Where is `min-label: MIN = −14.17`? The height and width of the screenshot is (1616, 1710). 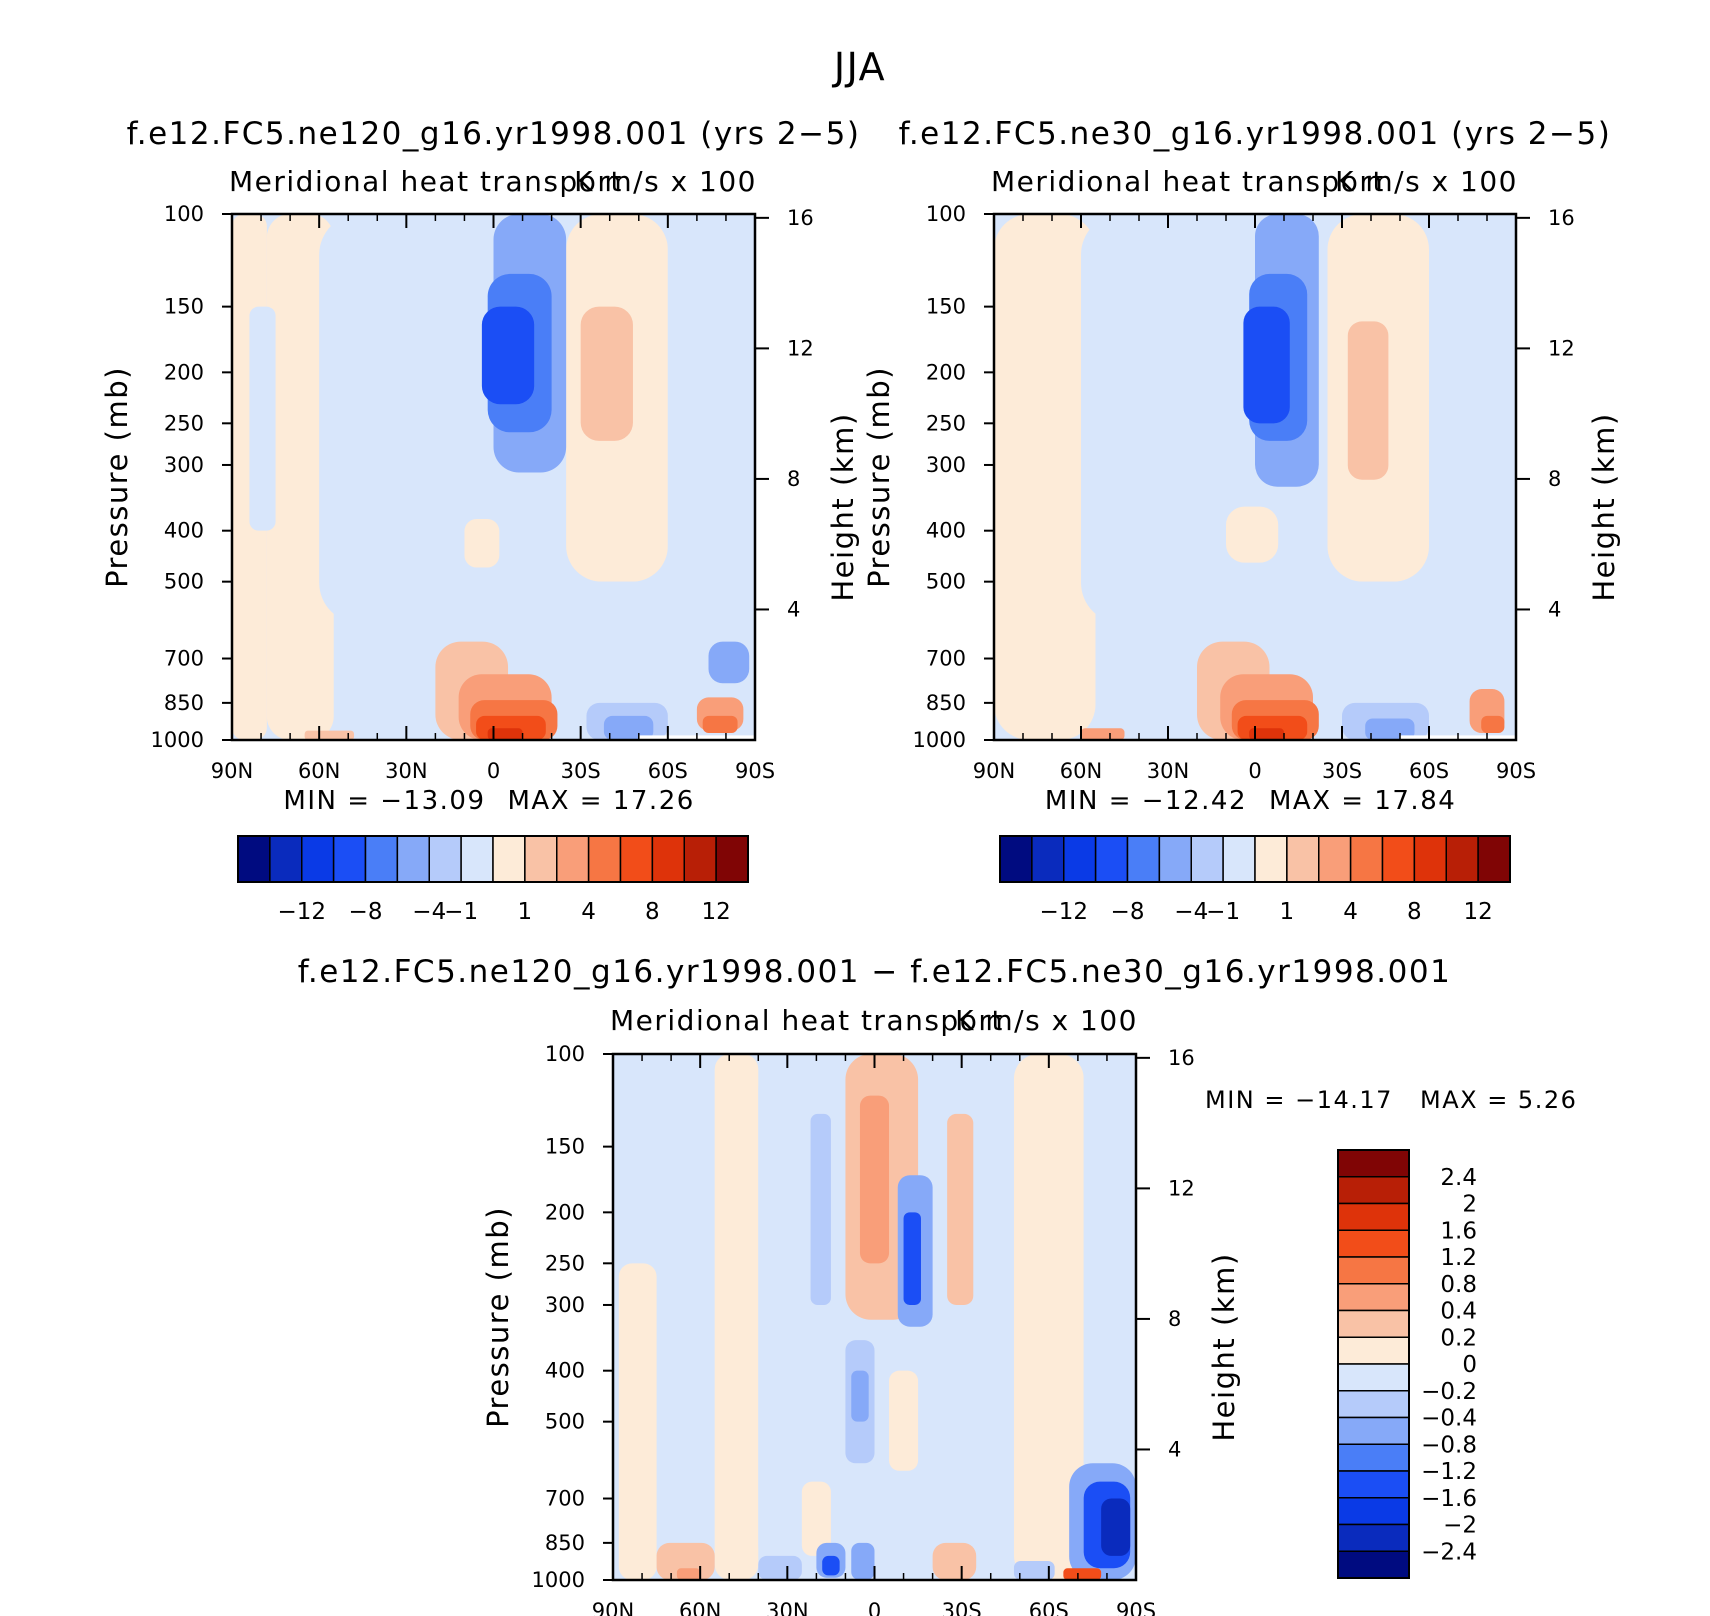 min-label: MIN = −14.17 is located at coordinates (1299, 1100).